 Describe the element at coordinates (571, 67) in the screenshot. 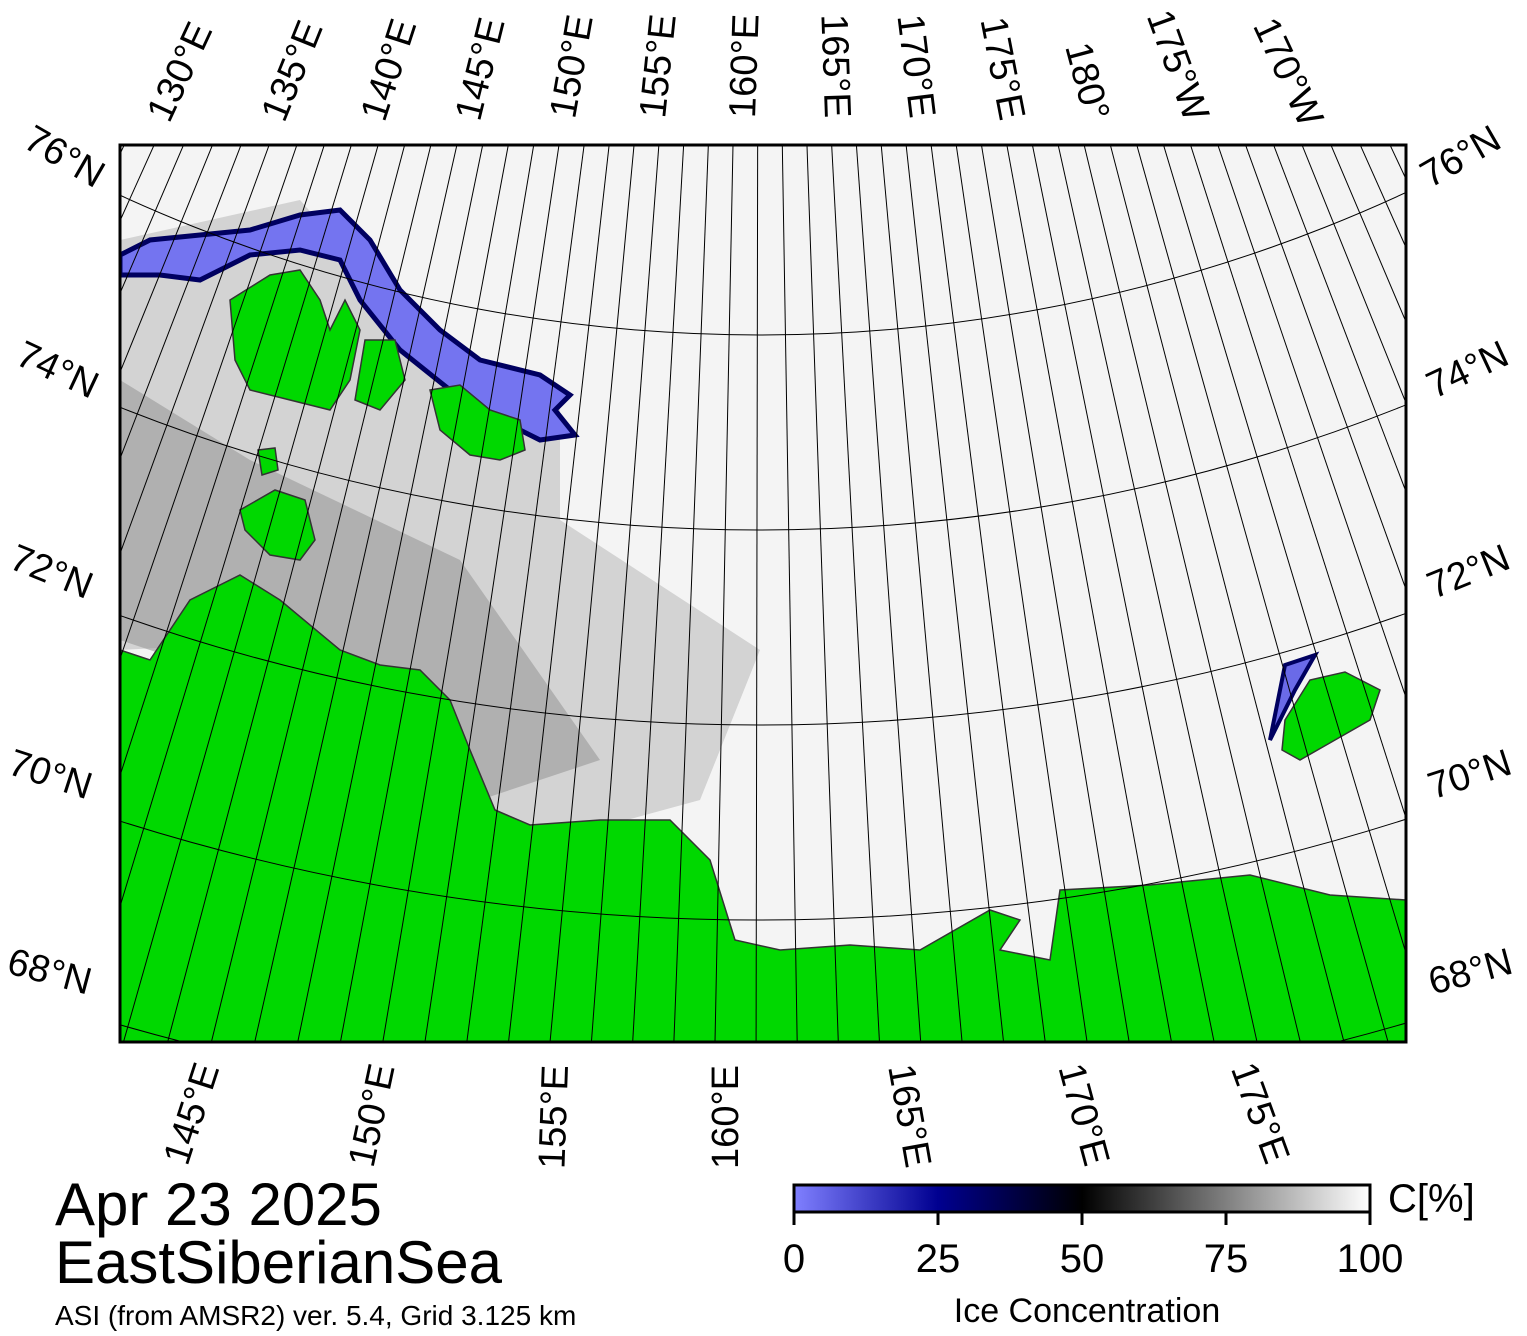

I see `top-label: 150°E` at that location.